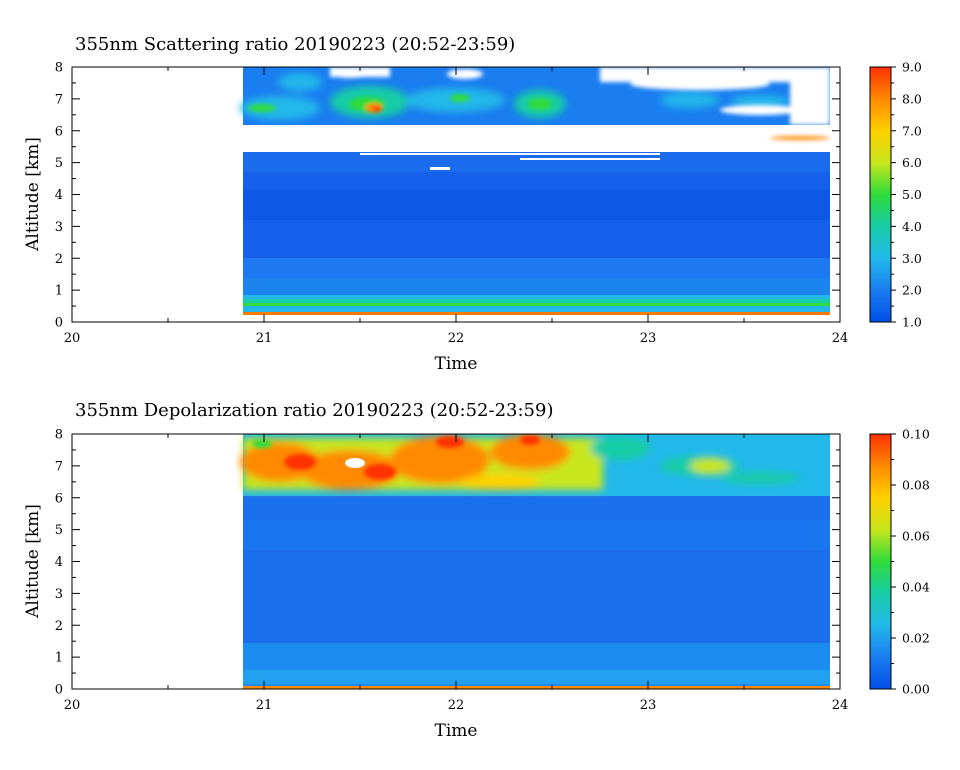 This screenshot has height=770, width=960. Describe the element at coordinates (916, 689) in the screenshot. I see `colorbar-tick-label: 0.00` at that location.